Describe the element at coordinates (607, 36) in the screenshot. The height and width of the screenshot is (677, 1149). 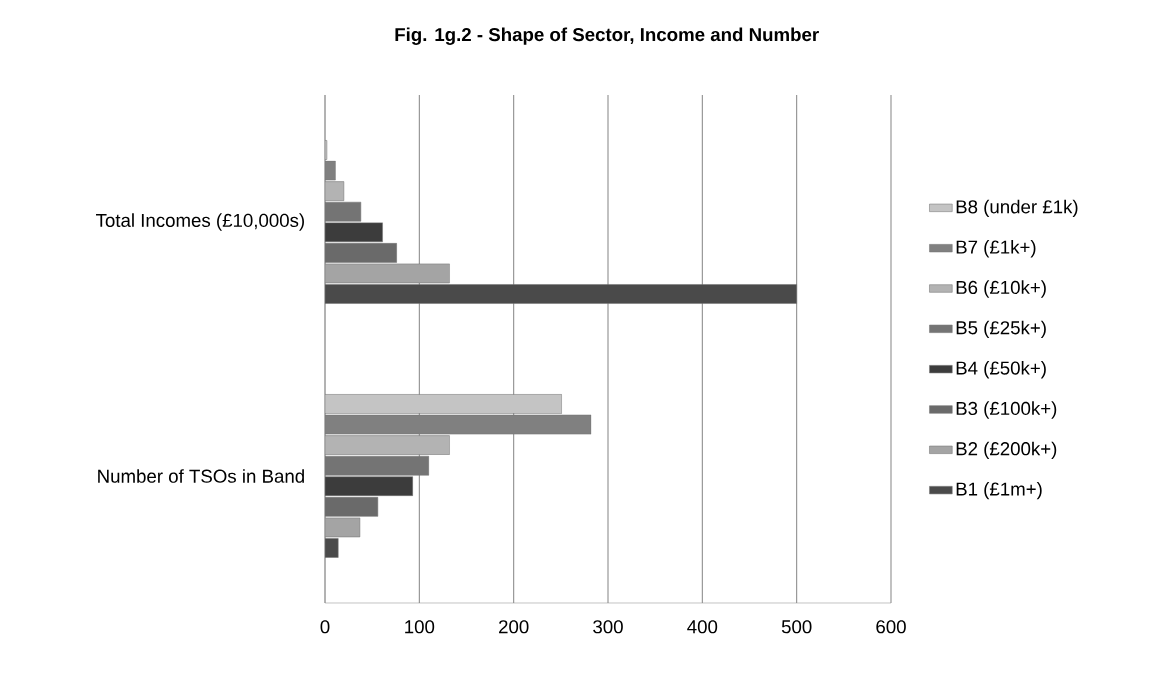
I see `chart-title: Fig. 1g.2 - Shape of Sector, Income and Number` at that location.